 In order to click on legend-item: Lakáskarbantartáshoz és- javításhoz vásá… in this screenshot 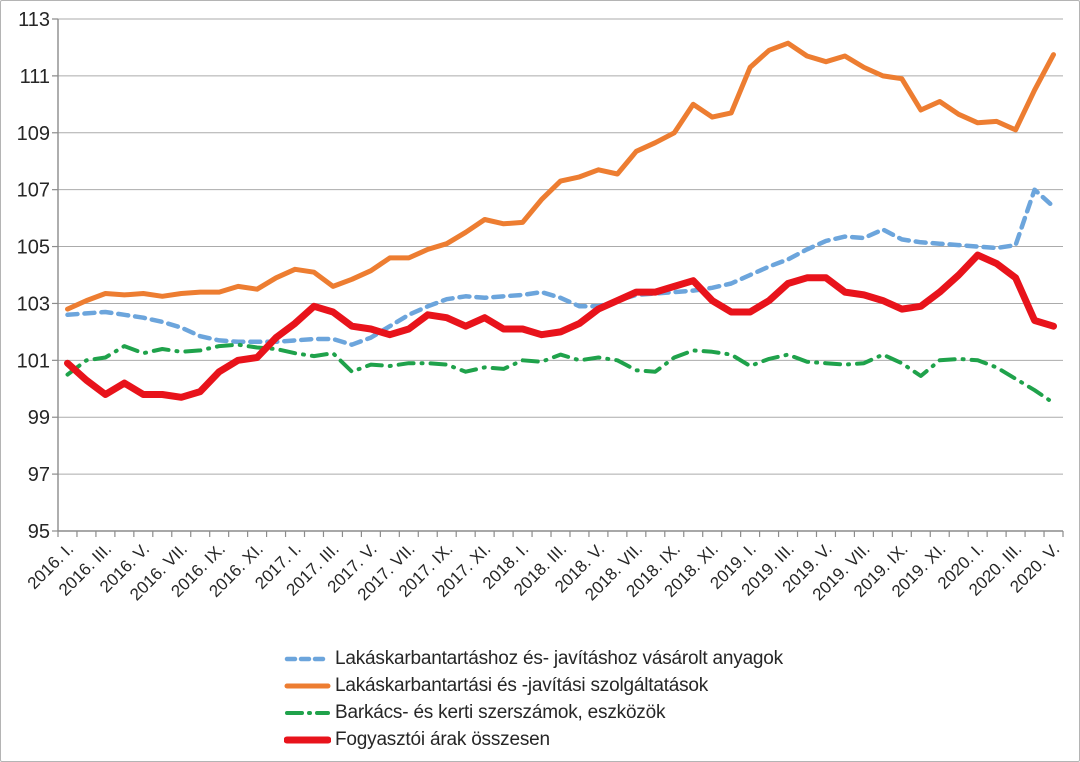, I will do `click(533, 658)`.